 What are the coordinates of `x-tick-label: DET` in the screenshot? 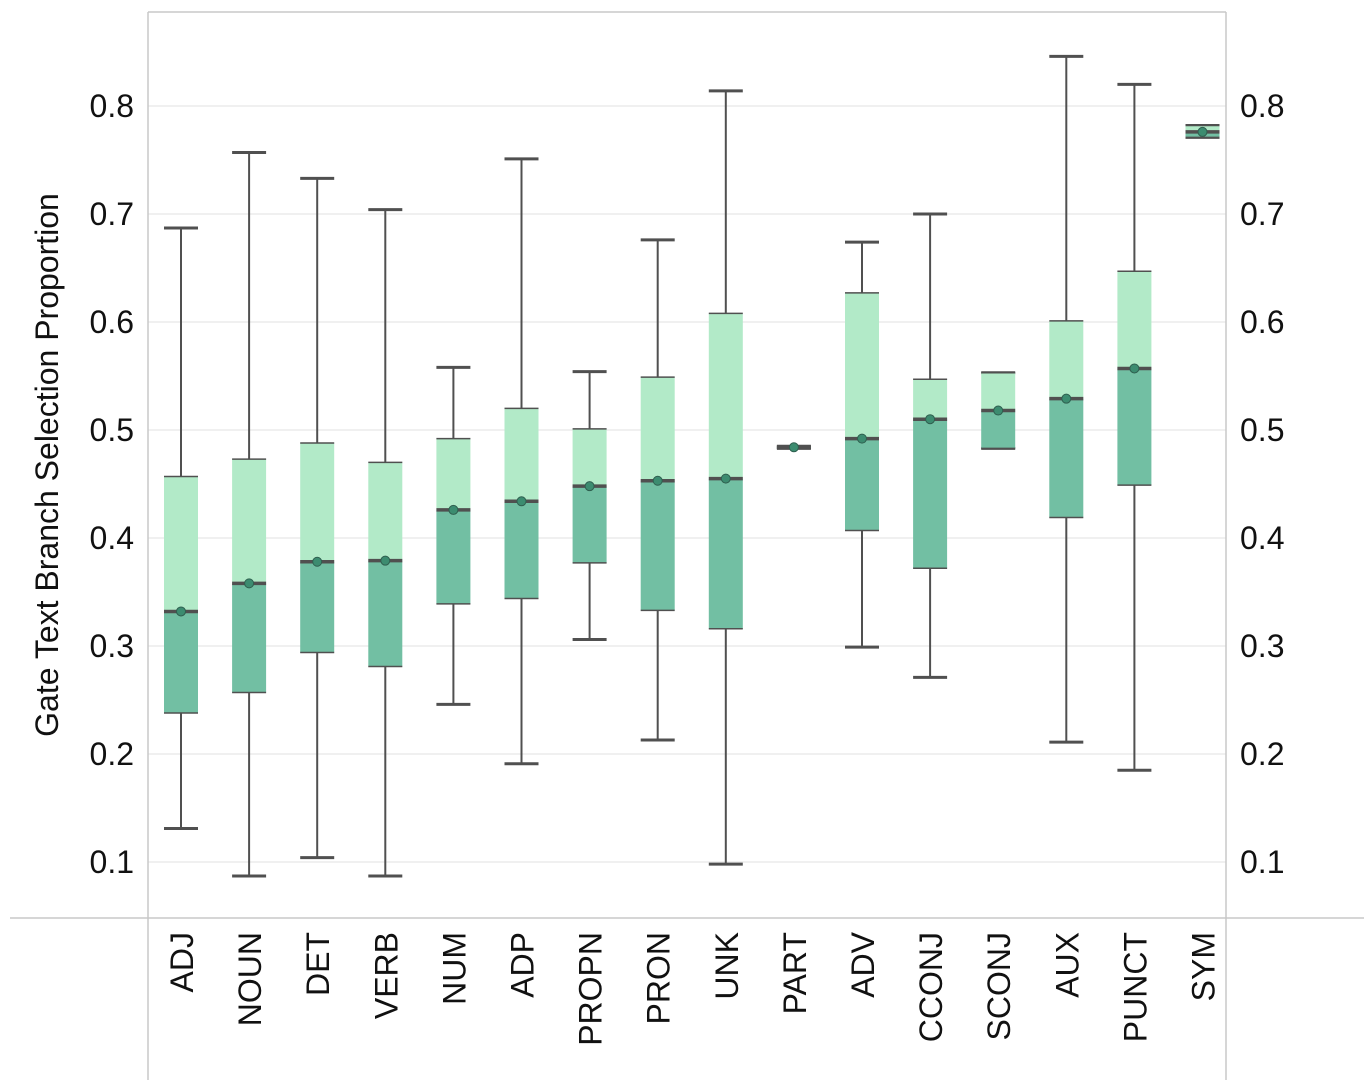 It's located at (318, 964).